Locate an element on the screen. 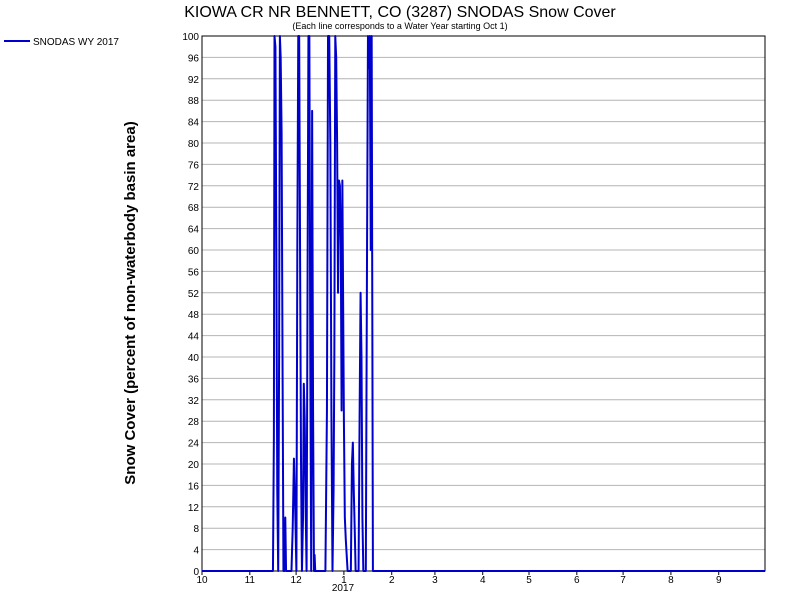 Image resolution: width=800 pixels, height=600 pixels. y-tick-label: 40 is located at coordinates (194, 358).